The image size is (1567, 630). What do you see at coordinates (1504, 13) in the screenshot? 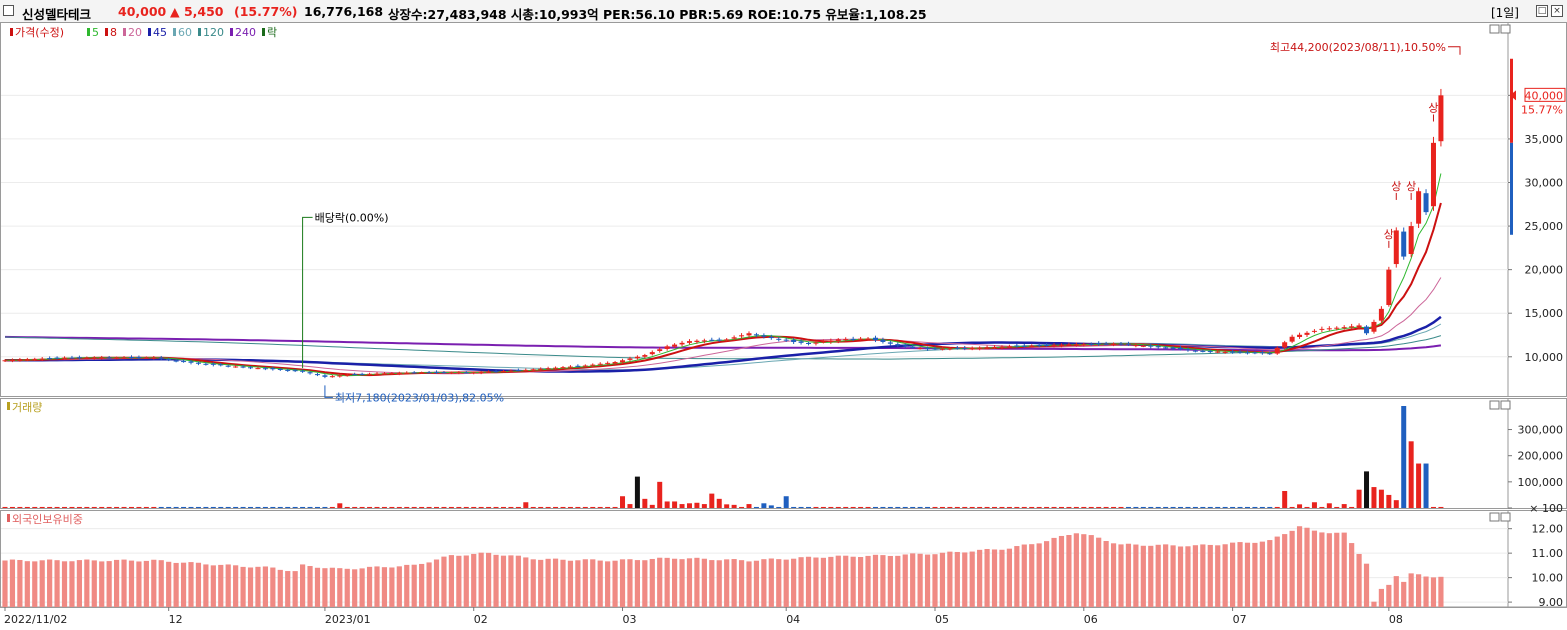
I see `period-selector: [1일]` at bounding box center [1504, 13].